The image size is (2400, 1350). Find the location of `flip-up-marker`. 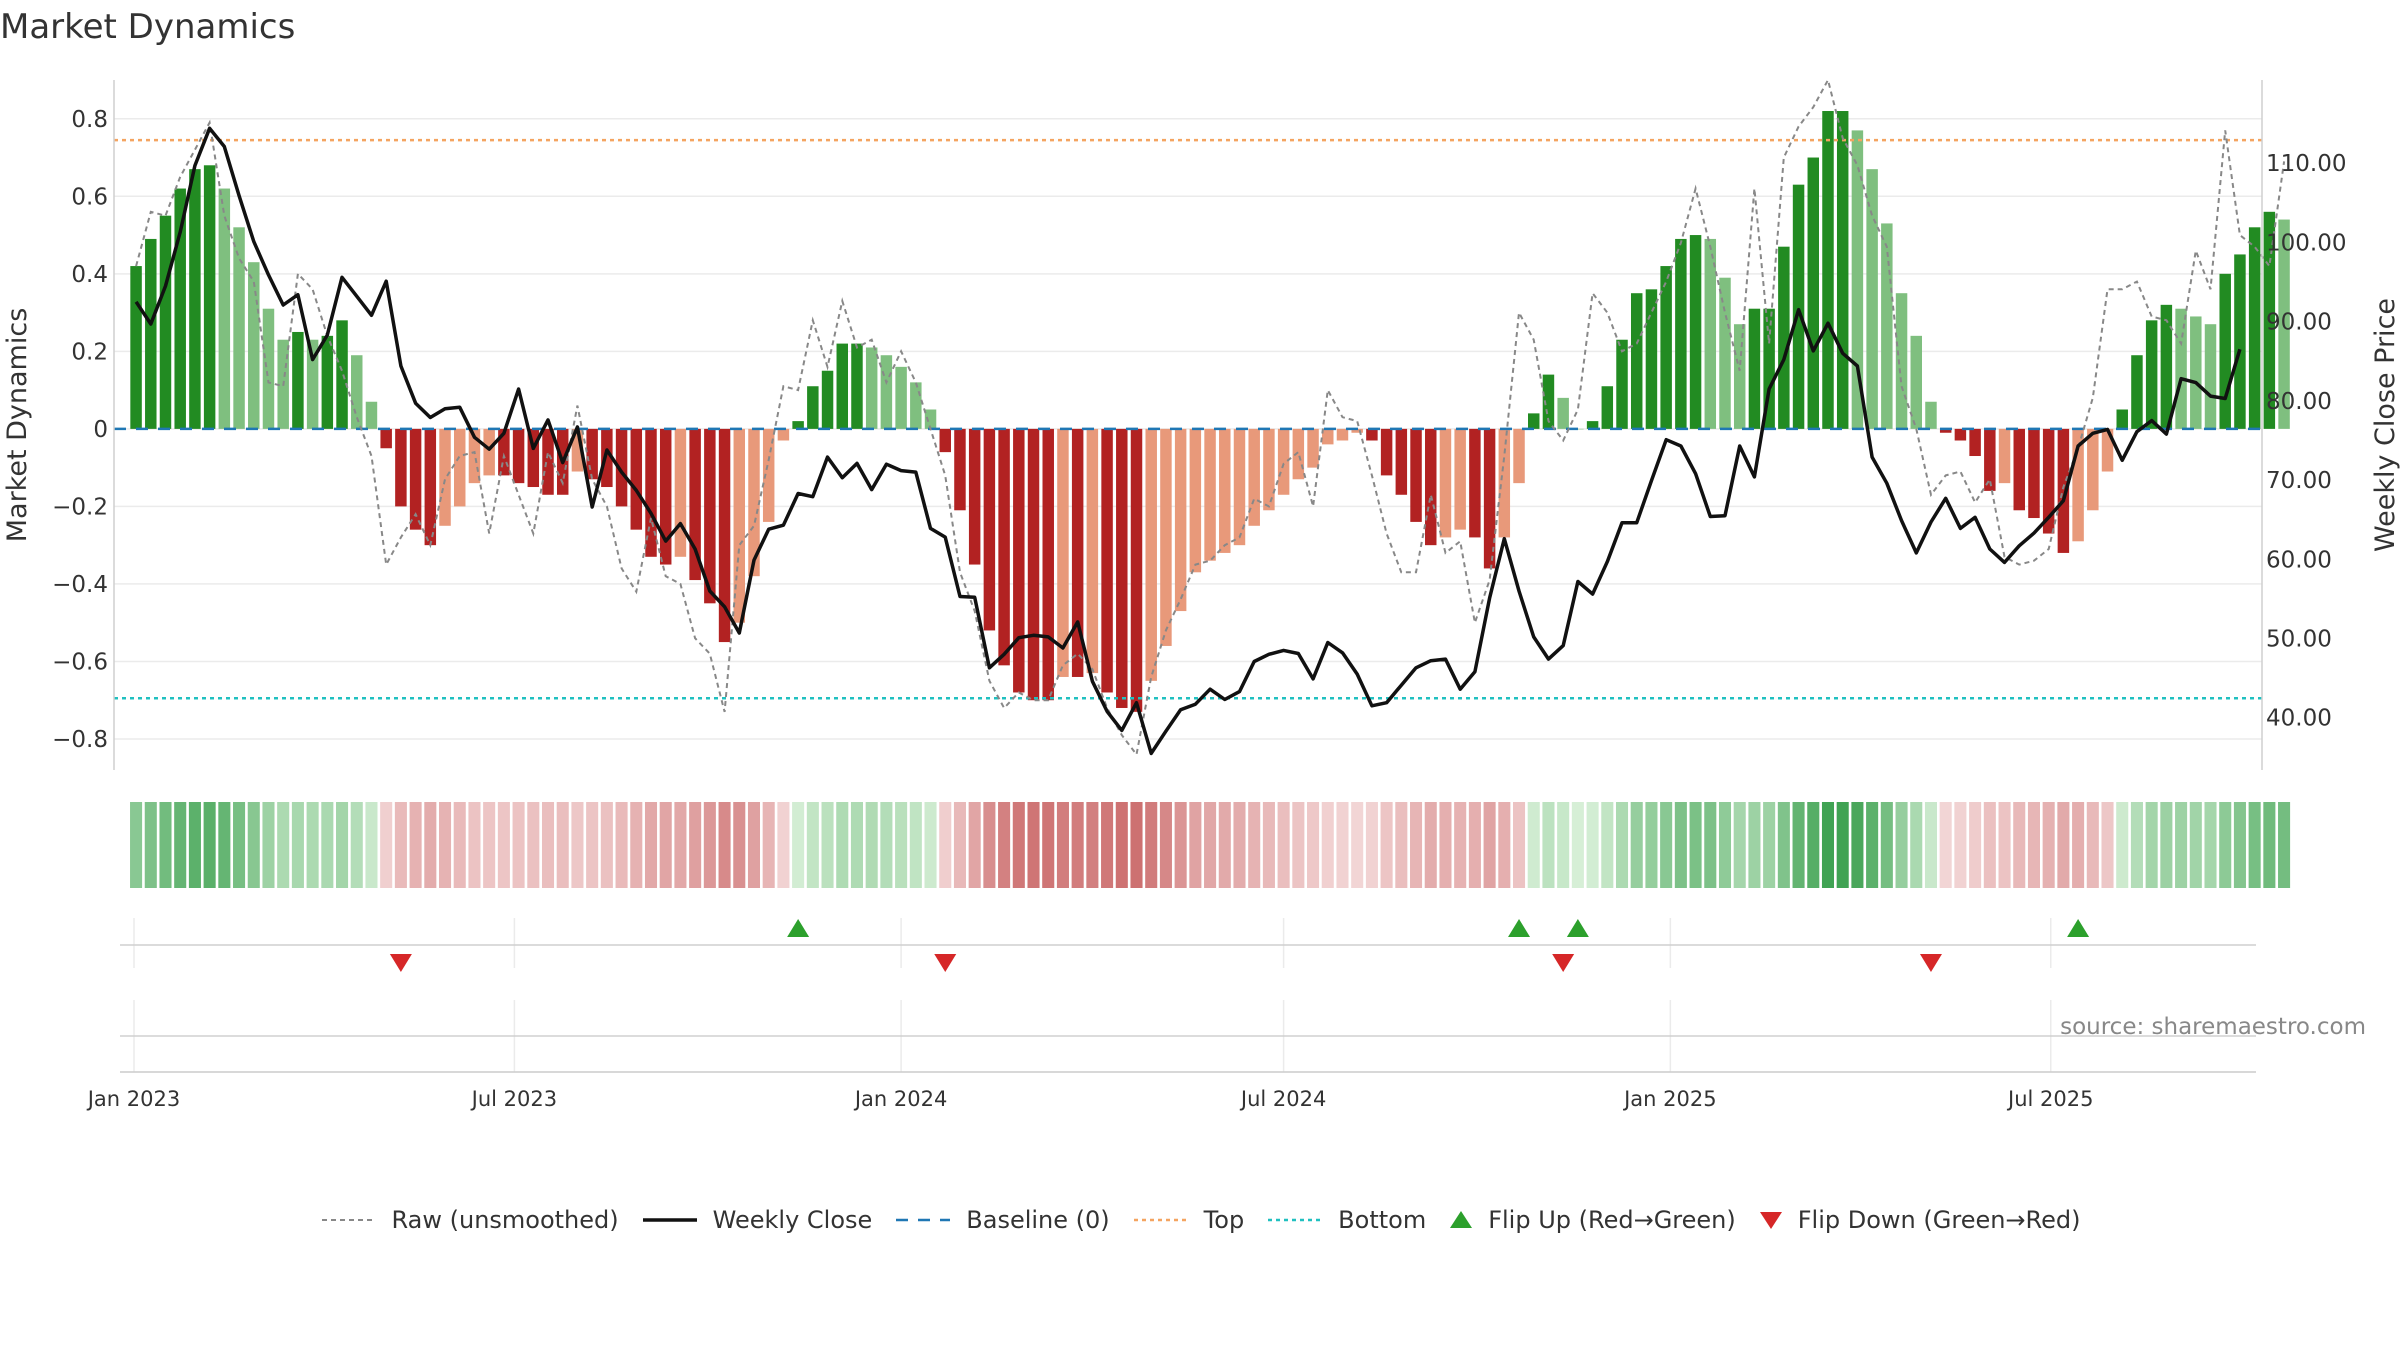

flip-up-marker is located at coordinates (2078, 928).